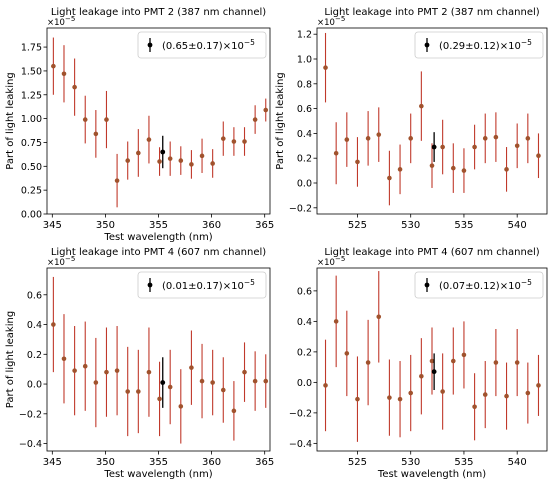  Describe the element at coordinates (304, 84) in the screenshot. I see `y-tick-label: 0.8` at that location.